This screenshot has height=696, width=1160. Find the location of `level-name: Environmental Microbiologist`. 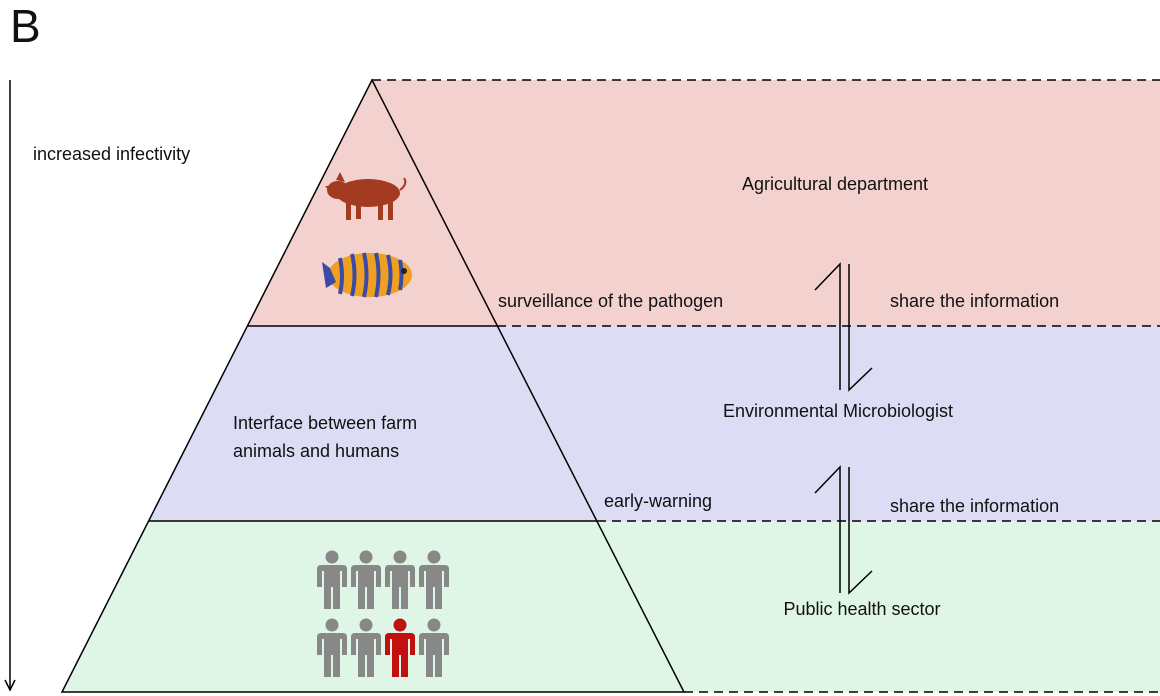

level-name: Environmental Microbiologist is located at coordinates (838, 411).